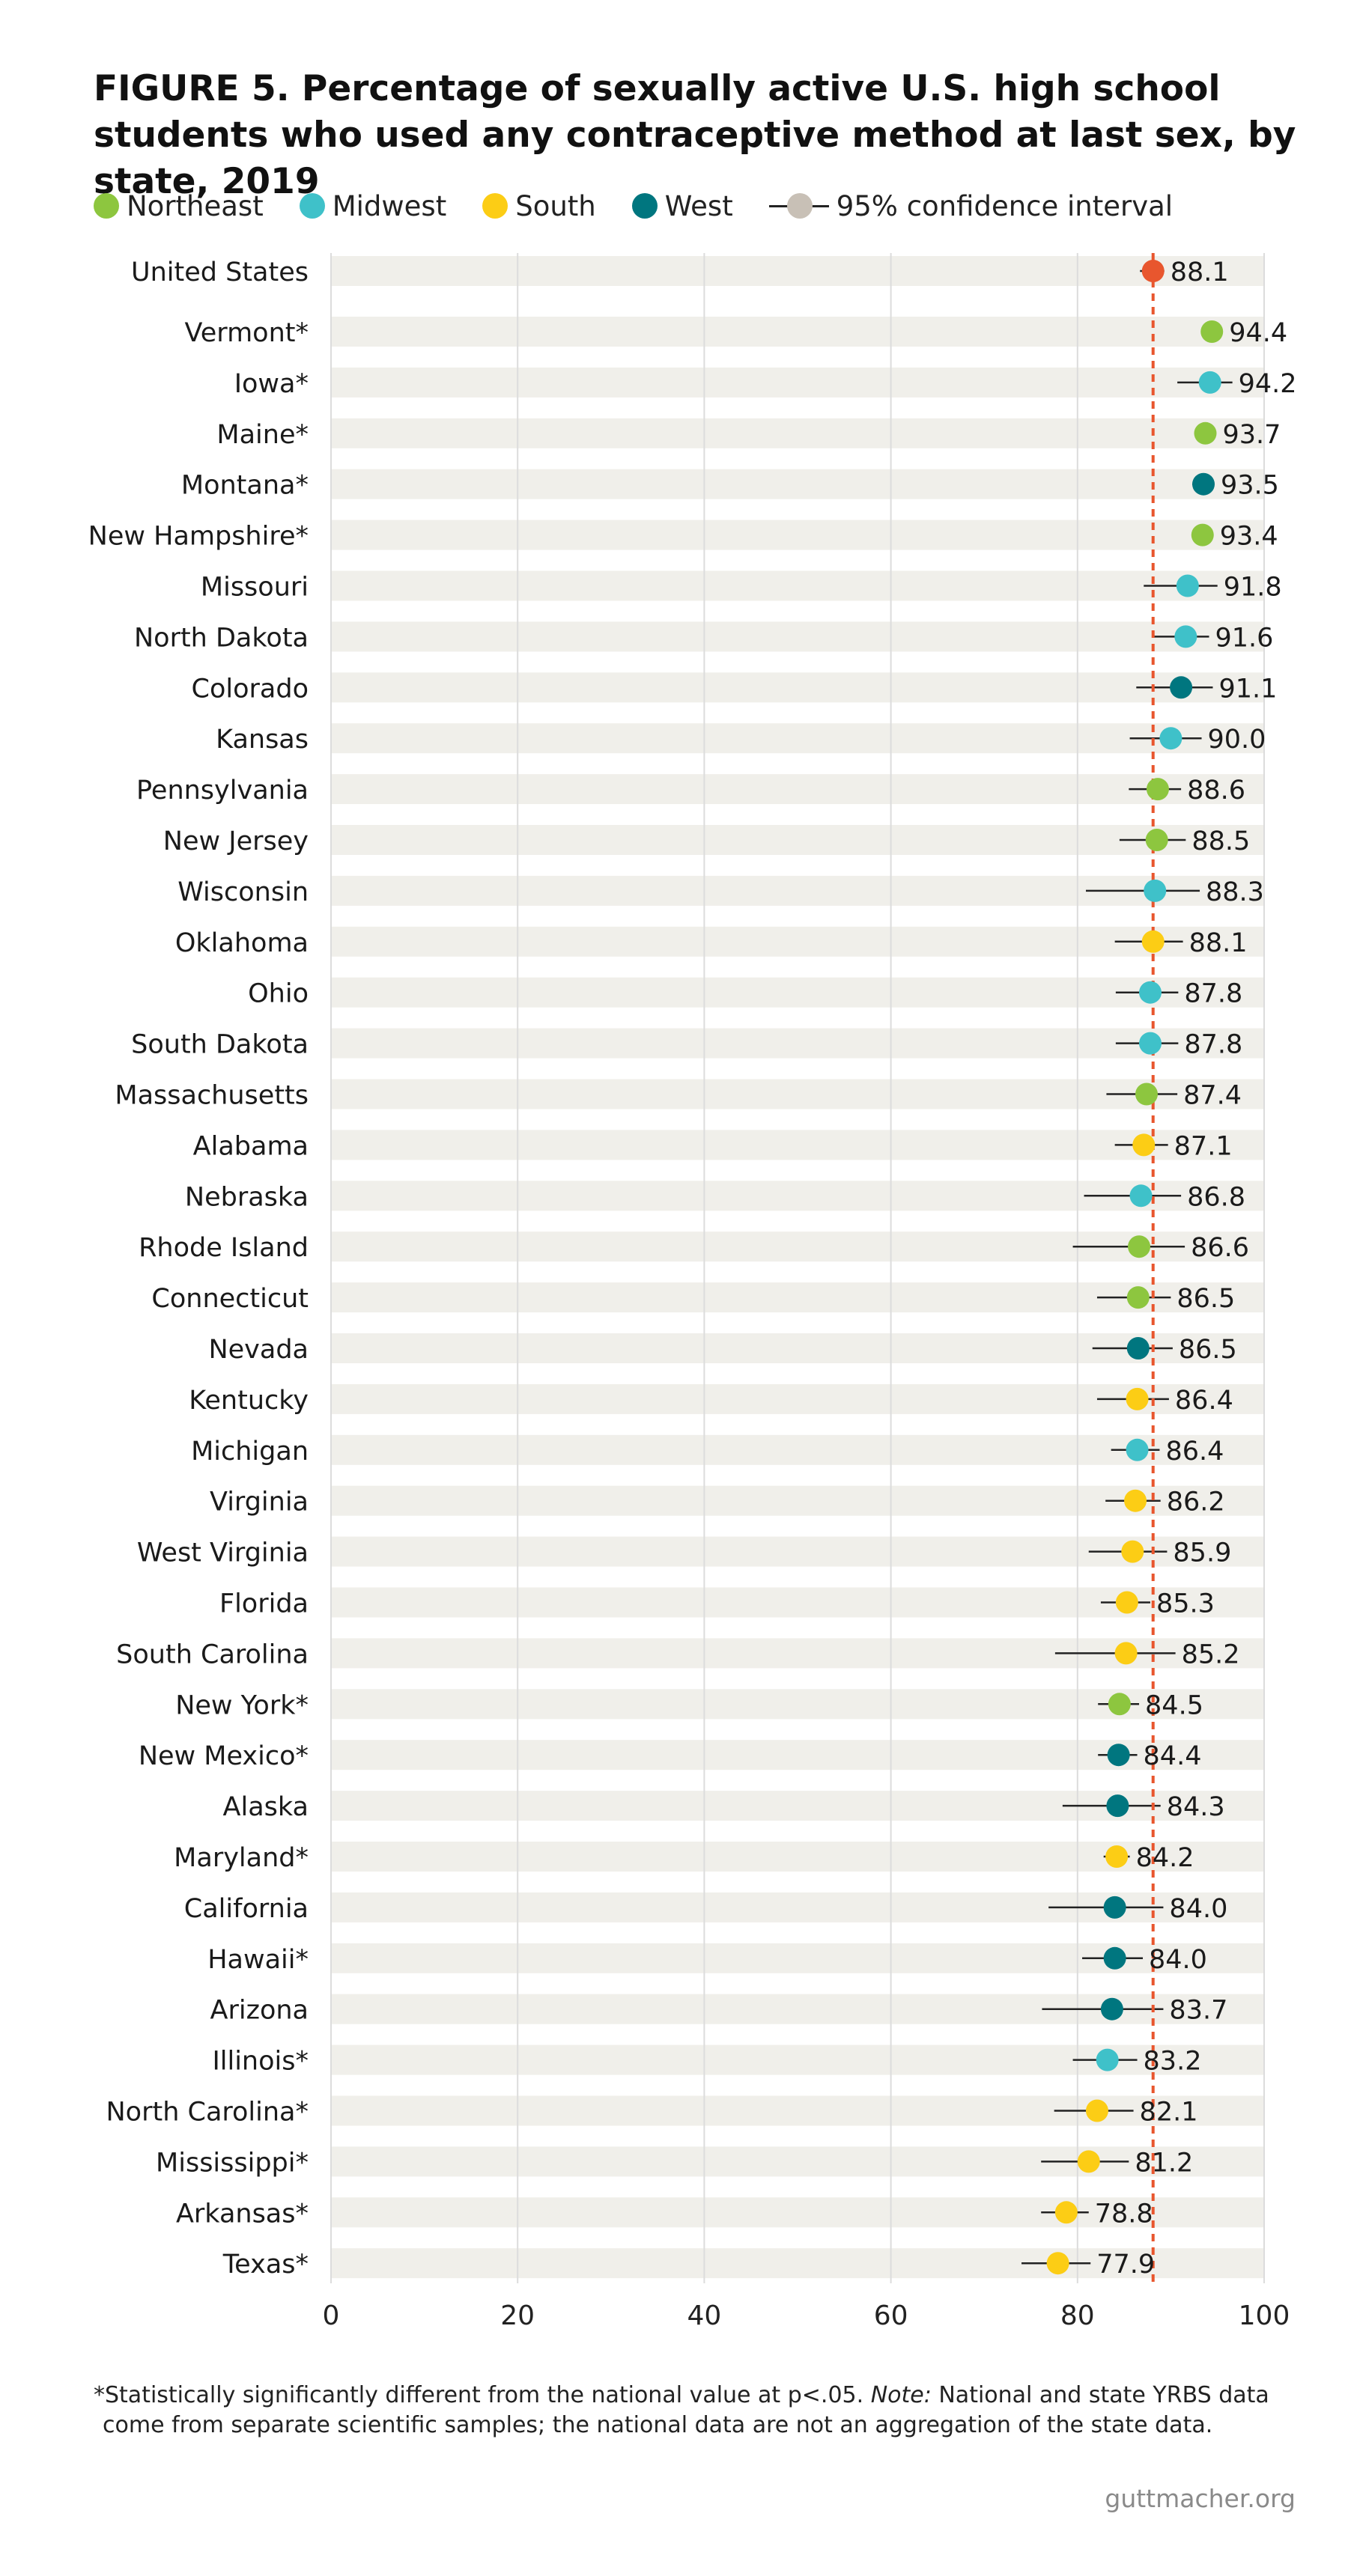 Image resolution: width=1348 pixels, height=2576 pixels. I want to click on legend-item-northeast: Northeast, so click(179, 206).